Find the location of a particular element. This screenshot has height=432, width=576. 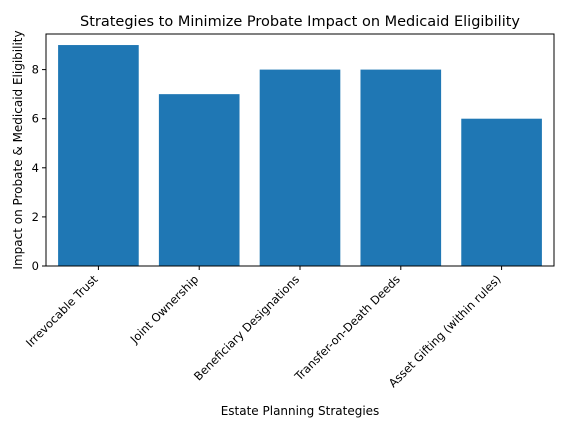

y-axis-label: Impact on Probate & Medicaid Eligibility is located at coordinates (18, 149).